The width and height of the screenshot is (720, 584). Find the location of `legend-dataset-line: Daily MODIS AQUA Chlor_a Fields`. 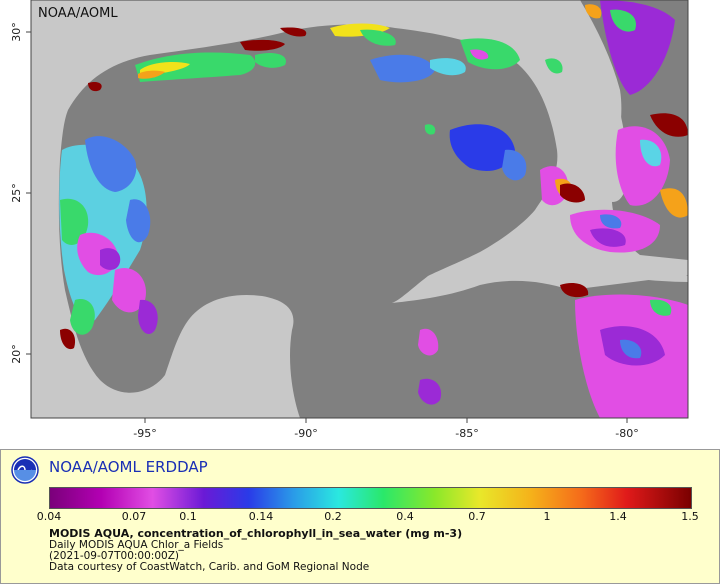

legend-dataset-line: Daily MODIS AQUA Chlor_a Fields is located at coordinates (136, 545).